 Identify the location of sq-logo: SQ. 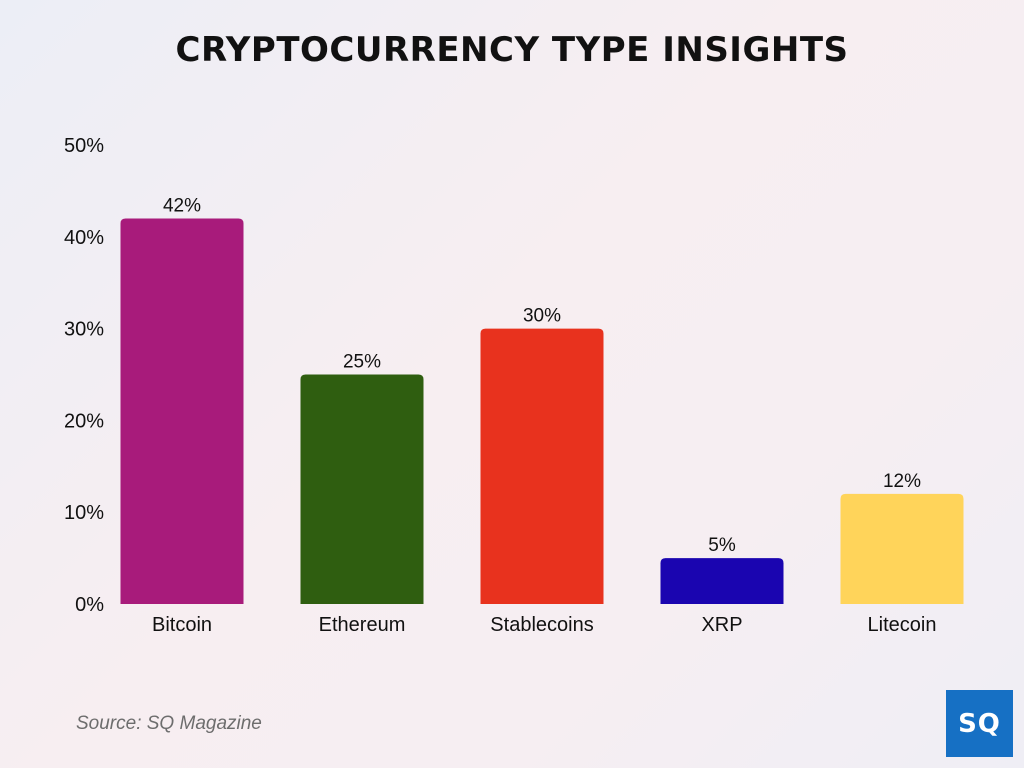
(979, 723).